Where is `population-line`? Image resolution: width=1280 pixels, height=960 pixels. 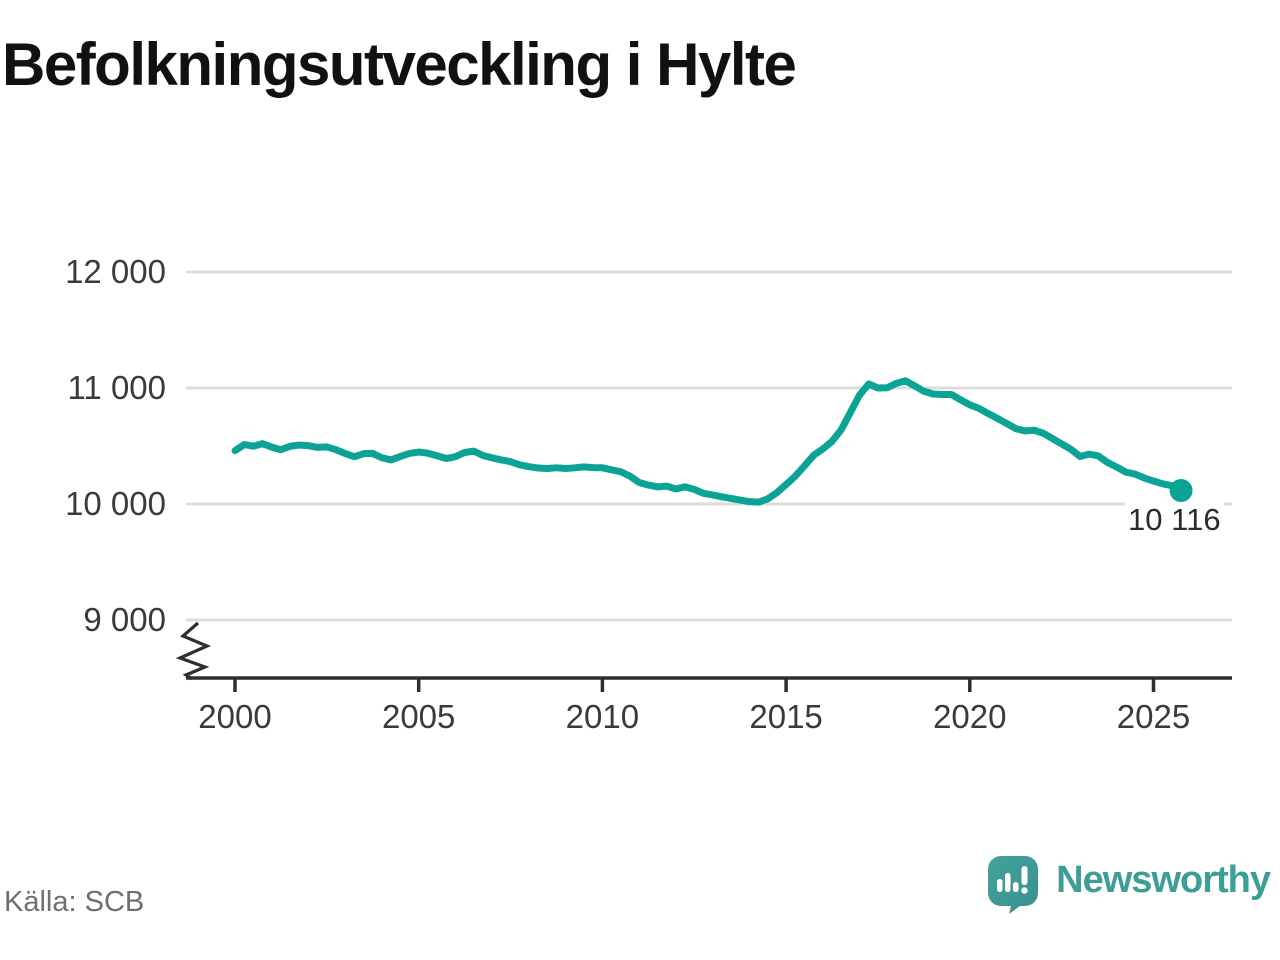
population-line is located at coordinates (708, 441).